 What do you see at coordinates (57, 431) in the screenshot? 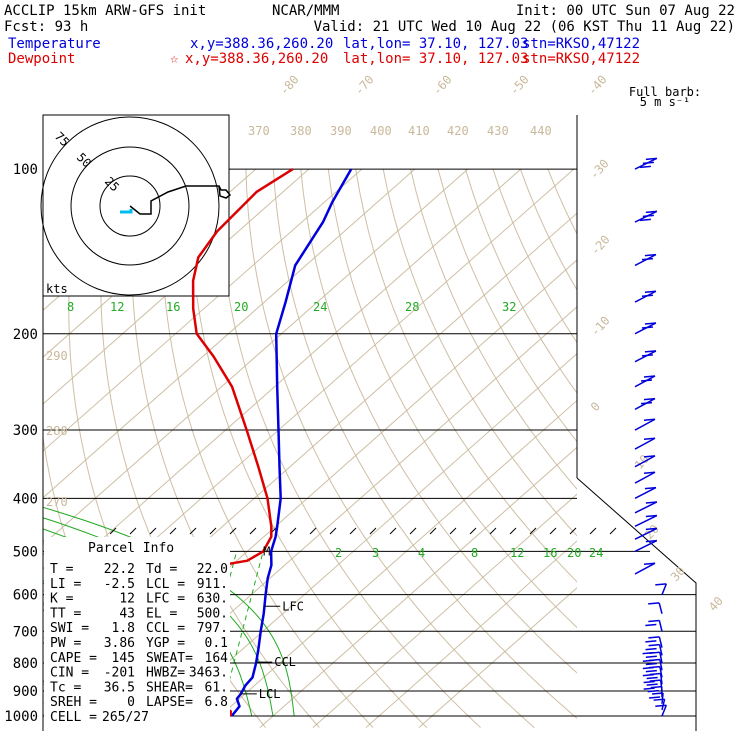
I see `dry-adiabat-label: 280` at bounding box center [57, 431].